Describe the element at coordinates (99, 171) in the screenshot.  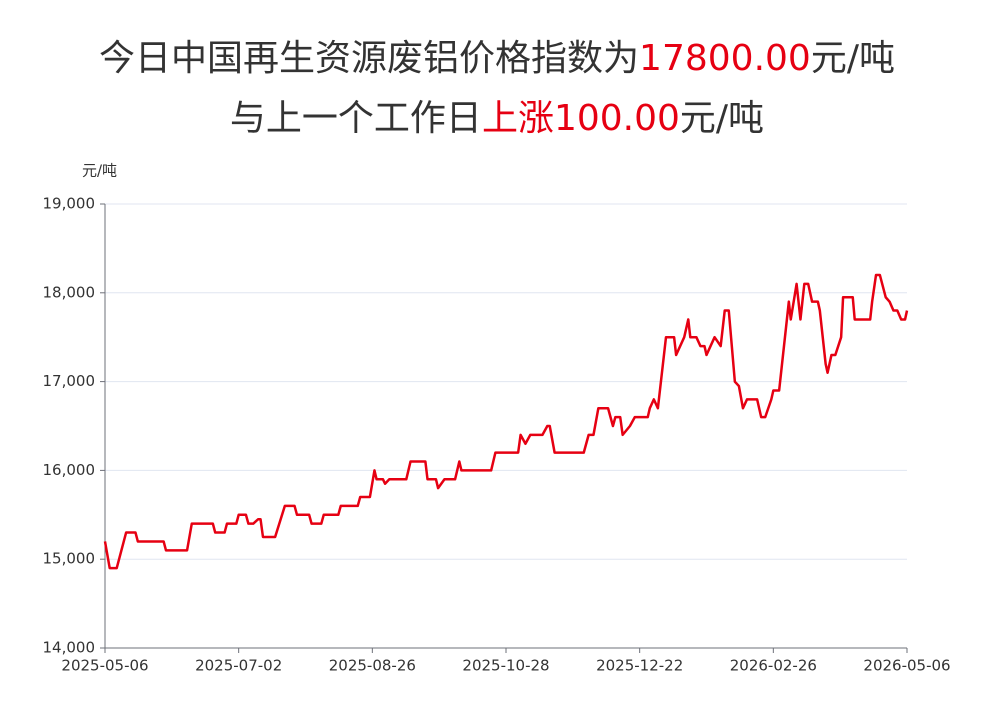
I see `y-axis-label: 元/吨` at that location.